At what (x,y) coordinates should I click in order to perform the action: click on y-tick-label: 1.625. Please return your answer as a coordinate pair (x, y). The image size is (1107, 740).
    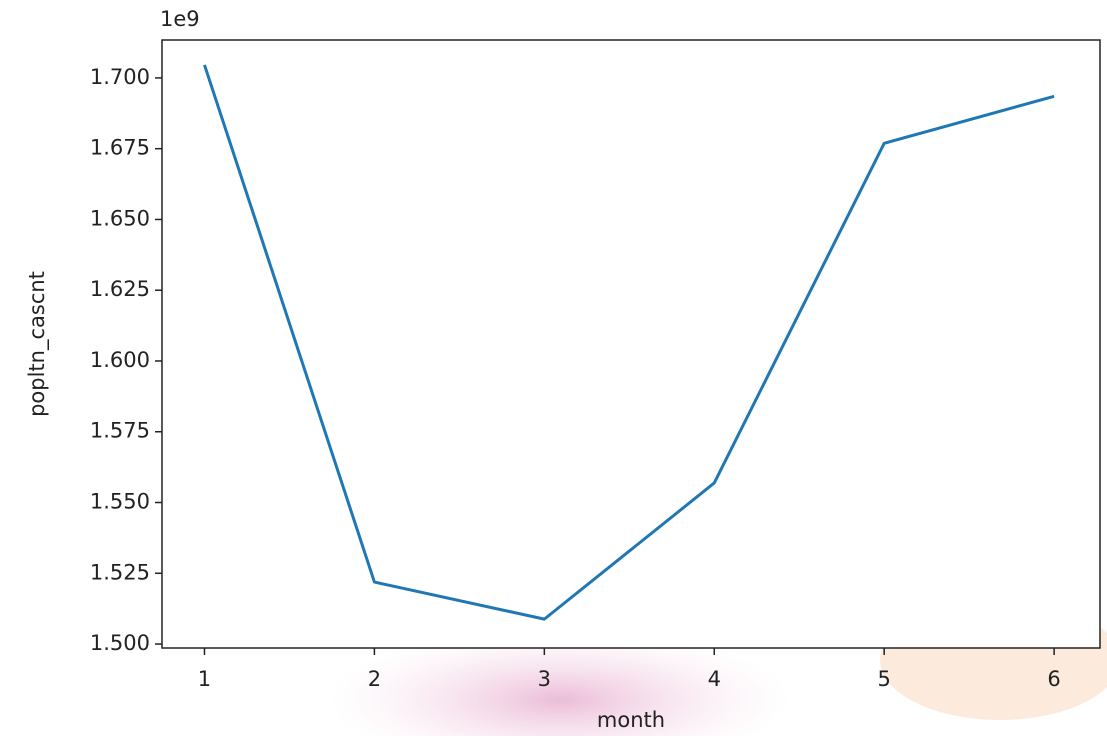
    Looking at the image, I should click on (120, 289).